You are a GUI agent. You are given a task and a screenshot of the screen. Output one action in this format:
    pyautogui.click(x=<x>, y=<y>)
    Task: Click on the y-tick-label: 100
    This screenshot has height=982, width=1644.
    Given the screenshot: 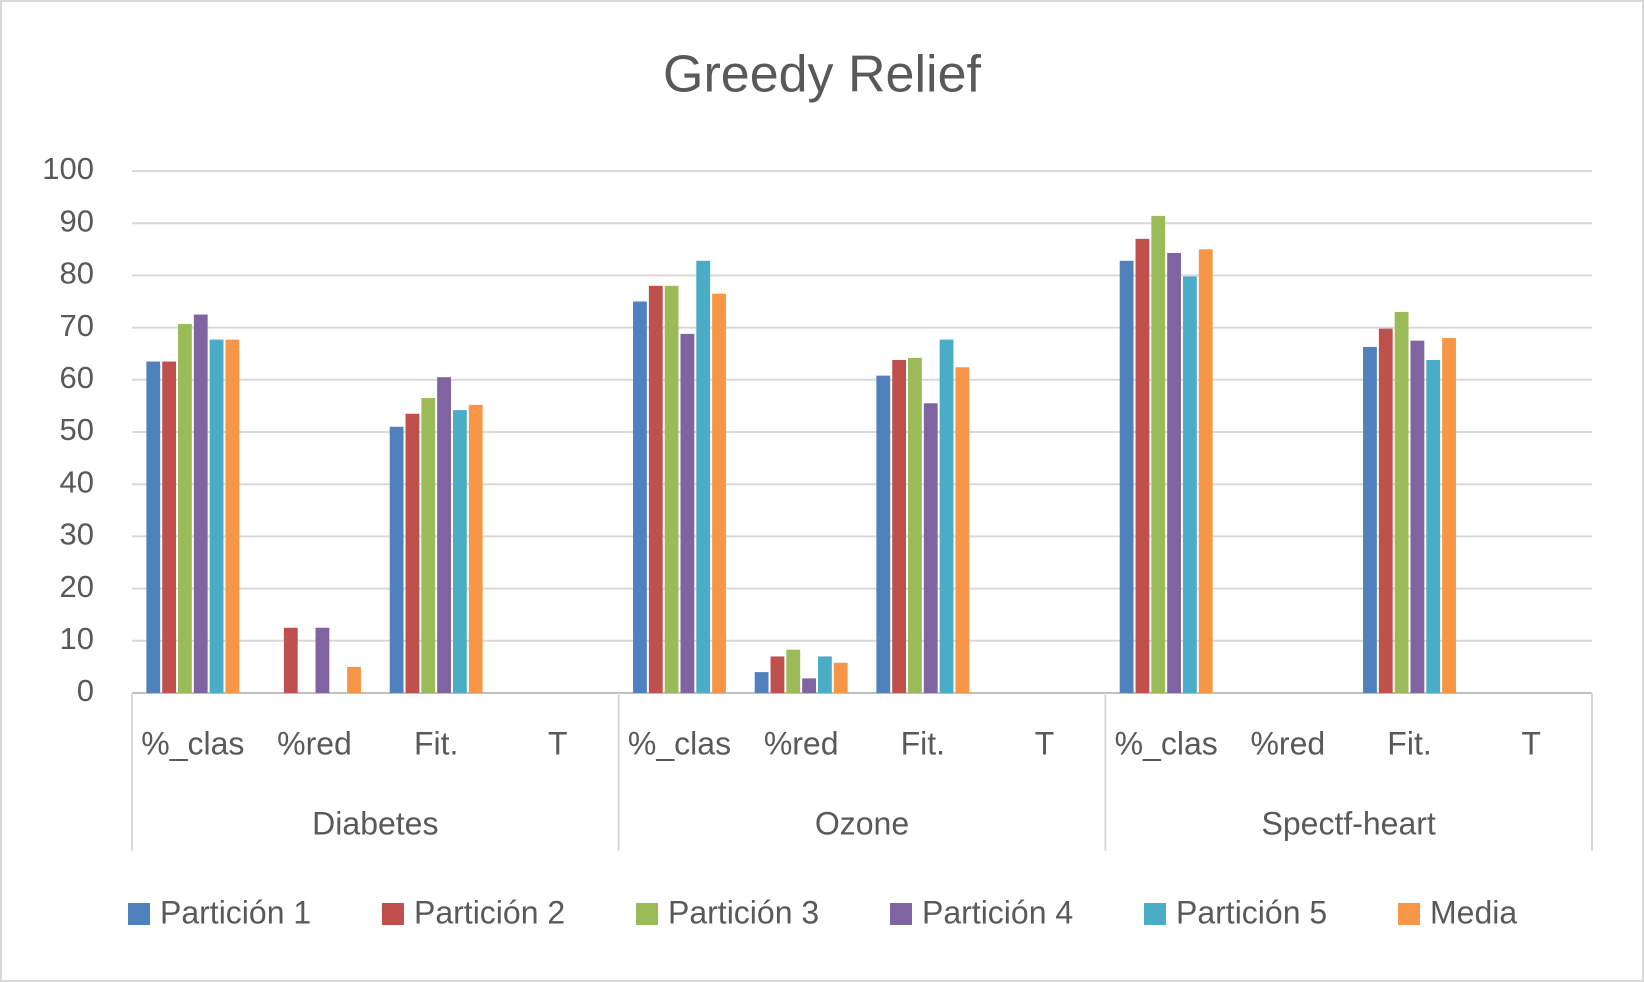 What is the action you would take?
    pyautogui.click(x=68, y=168)
    